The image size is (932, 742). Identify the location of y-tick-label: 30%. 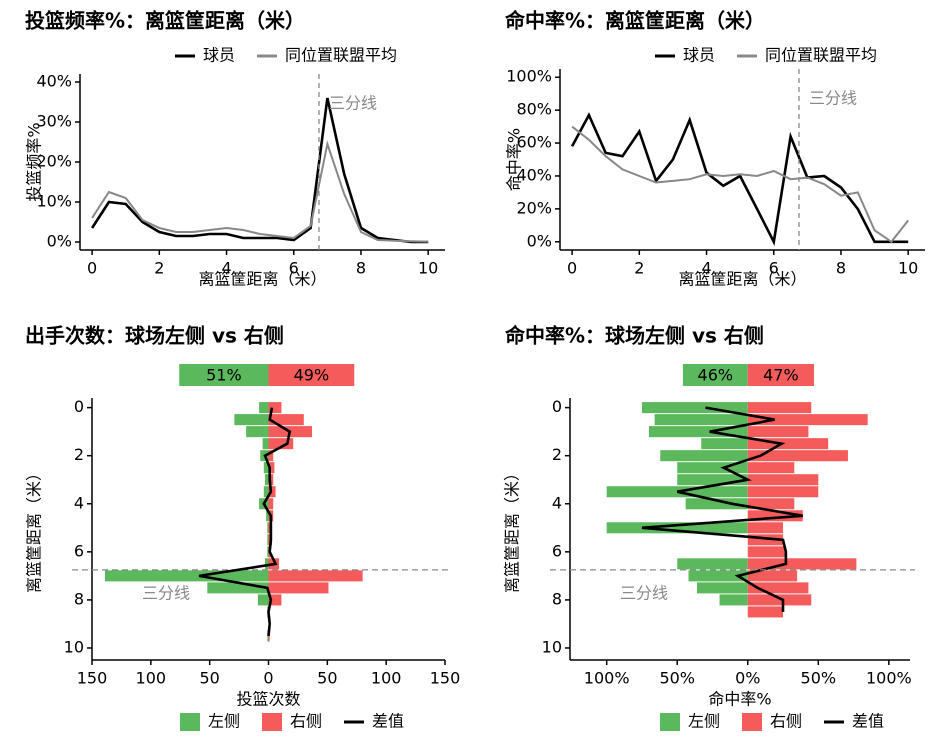
(54, 121).